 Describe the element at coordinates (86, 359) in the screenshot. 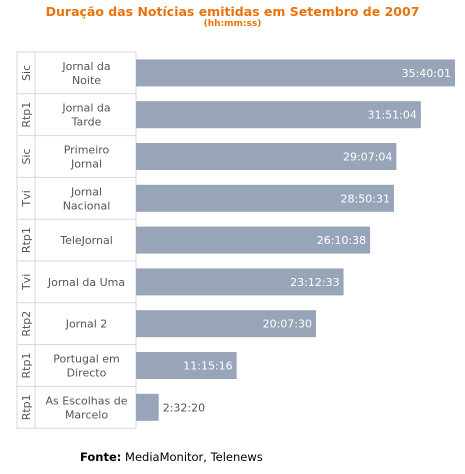

I see `program-label: Portugal em` at that location.